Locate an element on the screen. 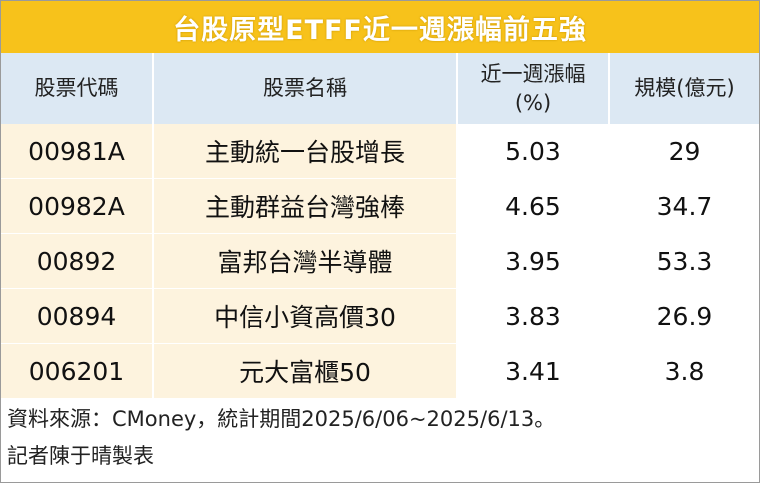 The image size is (760, 483). table-row: 00892 富邦台灣半導體 3.95 53.3 is located at coordinates (380, 261).